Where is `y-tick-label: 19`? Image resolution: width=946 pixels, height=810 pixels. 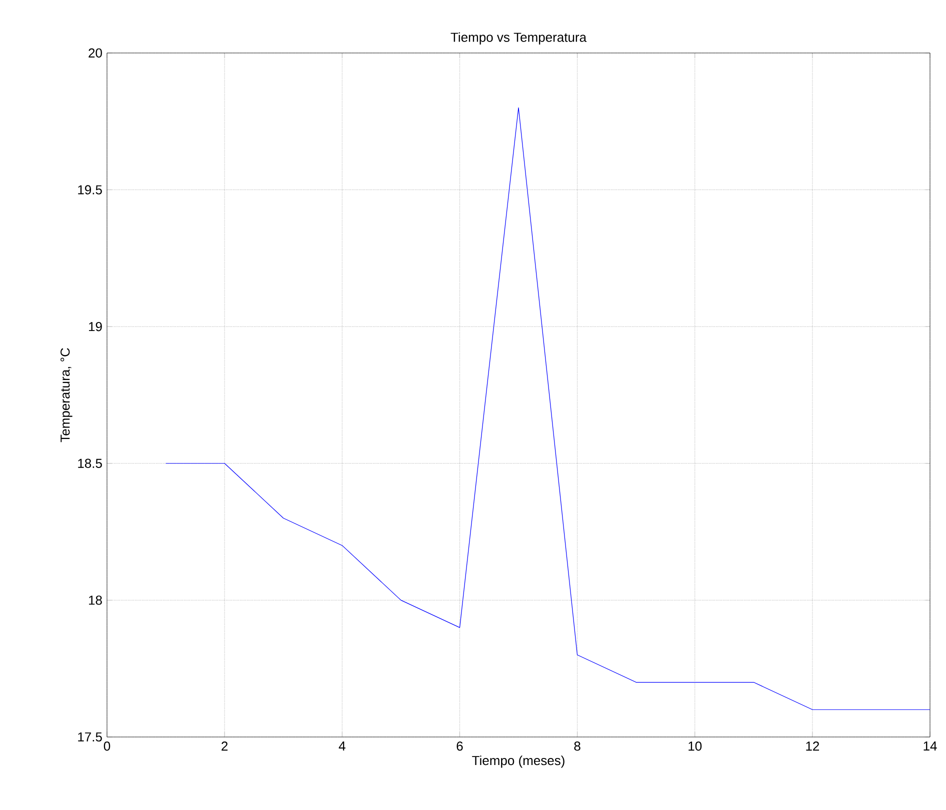
y-tick-label: 19 is located at coordinates (95, 327).